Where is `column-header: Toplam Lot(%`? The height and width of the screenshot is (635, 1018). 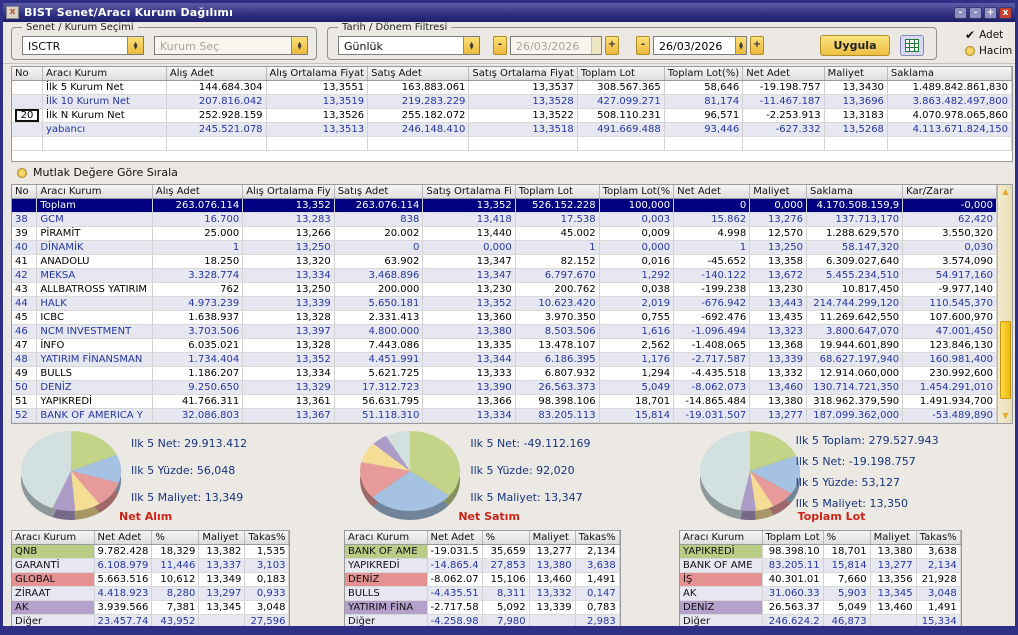 column-header: Toplam Lot(% is located at coordinates (637, 192).